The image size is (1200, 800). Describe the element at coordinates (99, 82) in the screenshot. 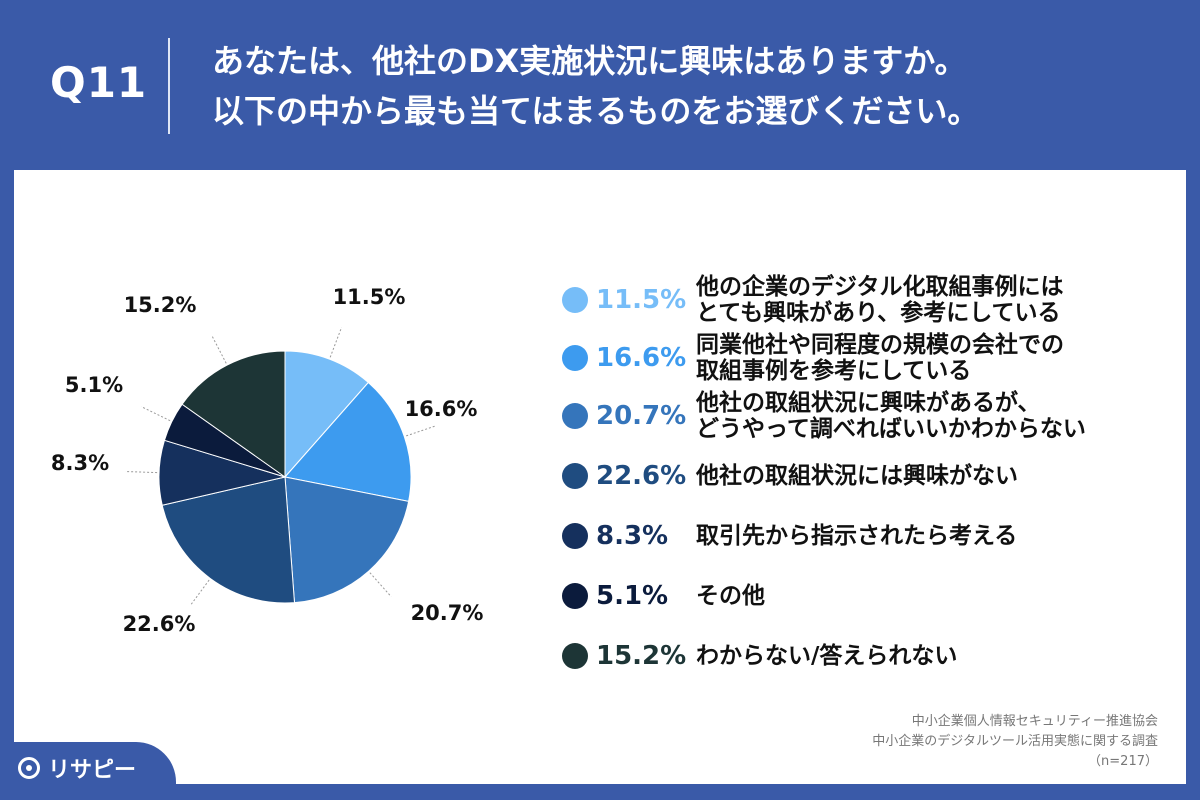

I see `question-number: Q11` at that location.